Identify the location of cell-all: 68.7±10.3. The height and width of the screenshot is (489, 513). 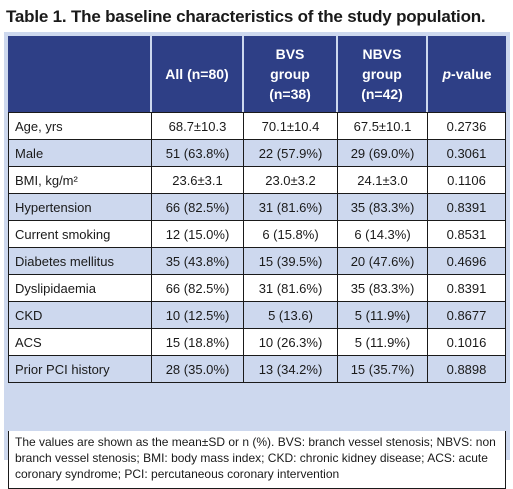
(198, 126).